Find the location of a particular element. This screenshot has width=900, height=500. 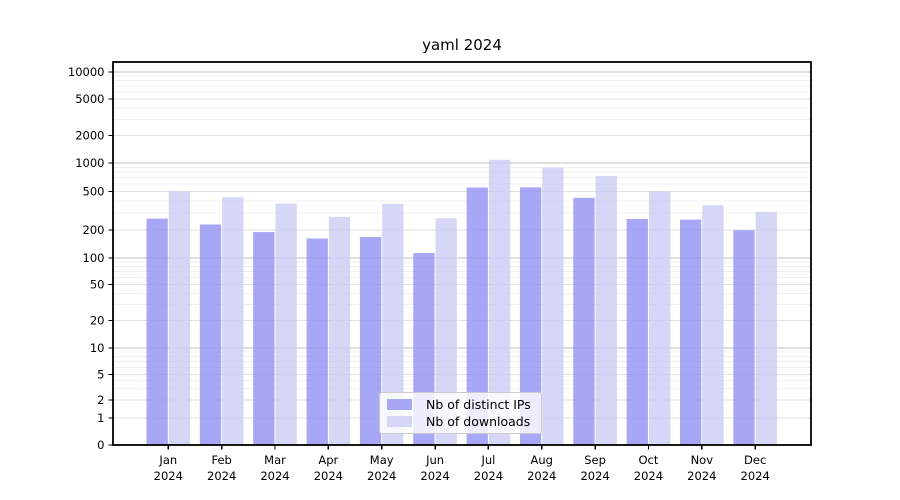

x-tick-label-month: Dec is located at coordinates (755, 460).